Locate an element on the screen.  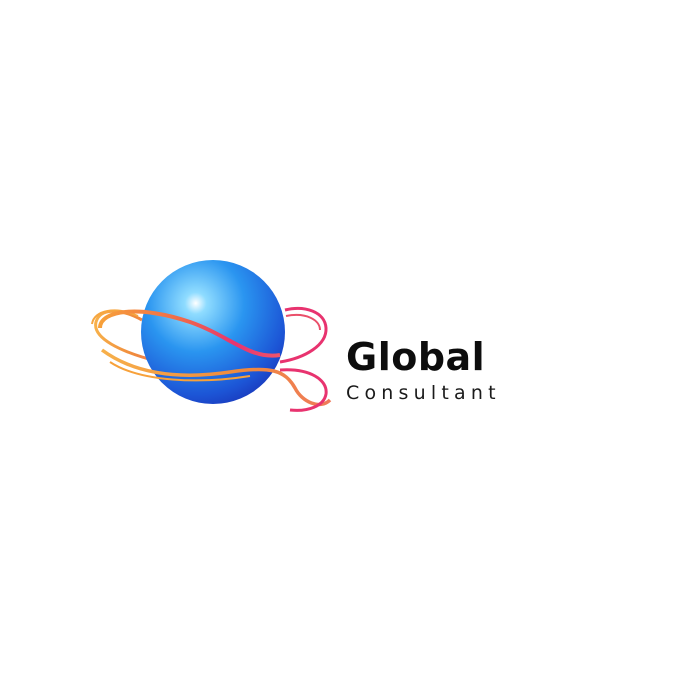
logo-graphic is located at coordinates (211, 336).